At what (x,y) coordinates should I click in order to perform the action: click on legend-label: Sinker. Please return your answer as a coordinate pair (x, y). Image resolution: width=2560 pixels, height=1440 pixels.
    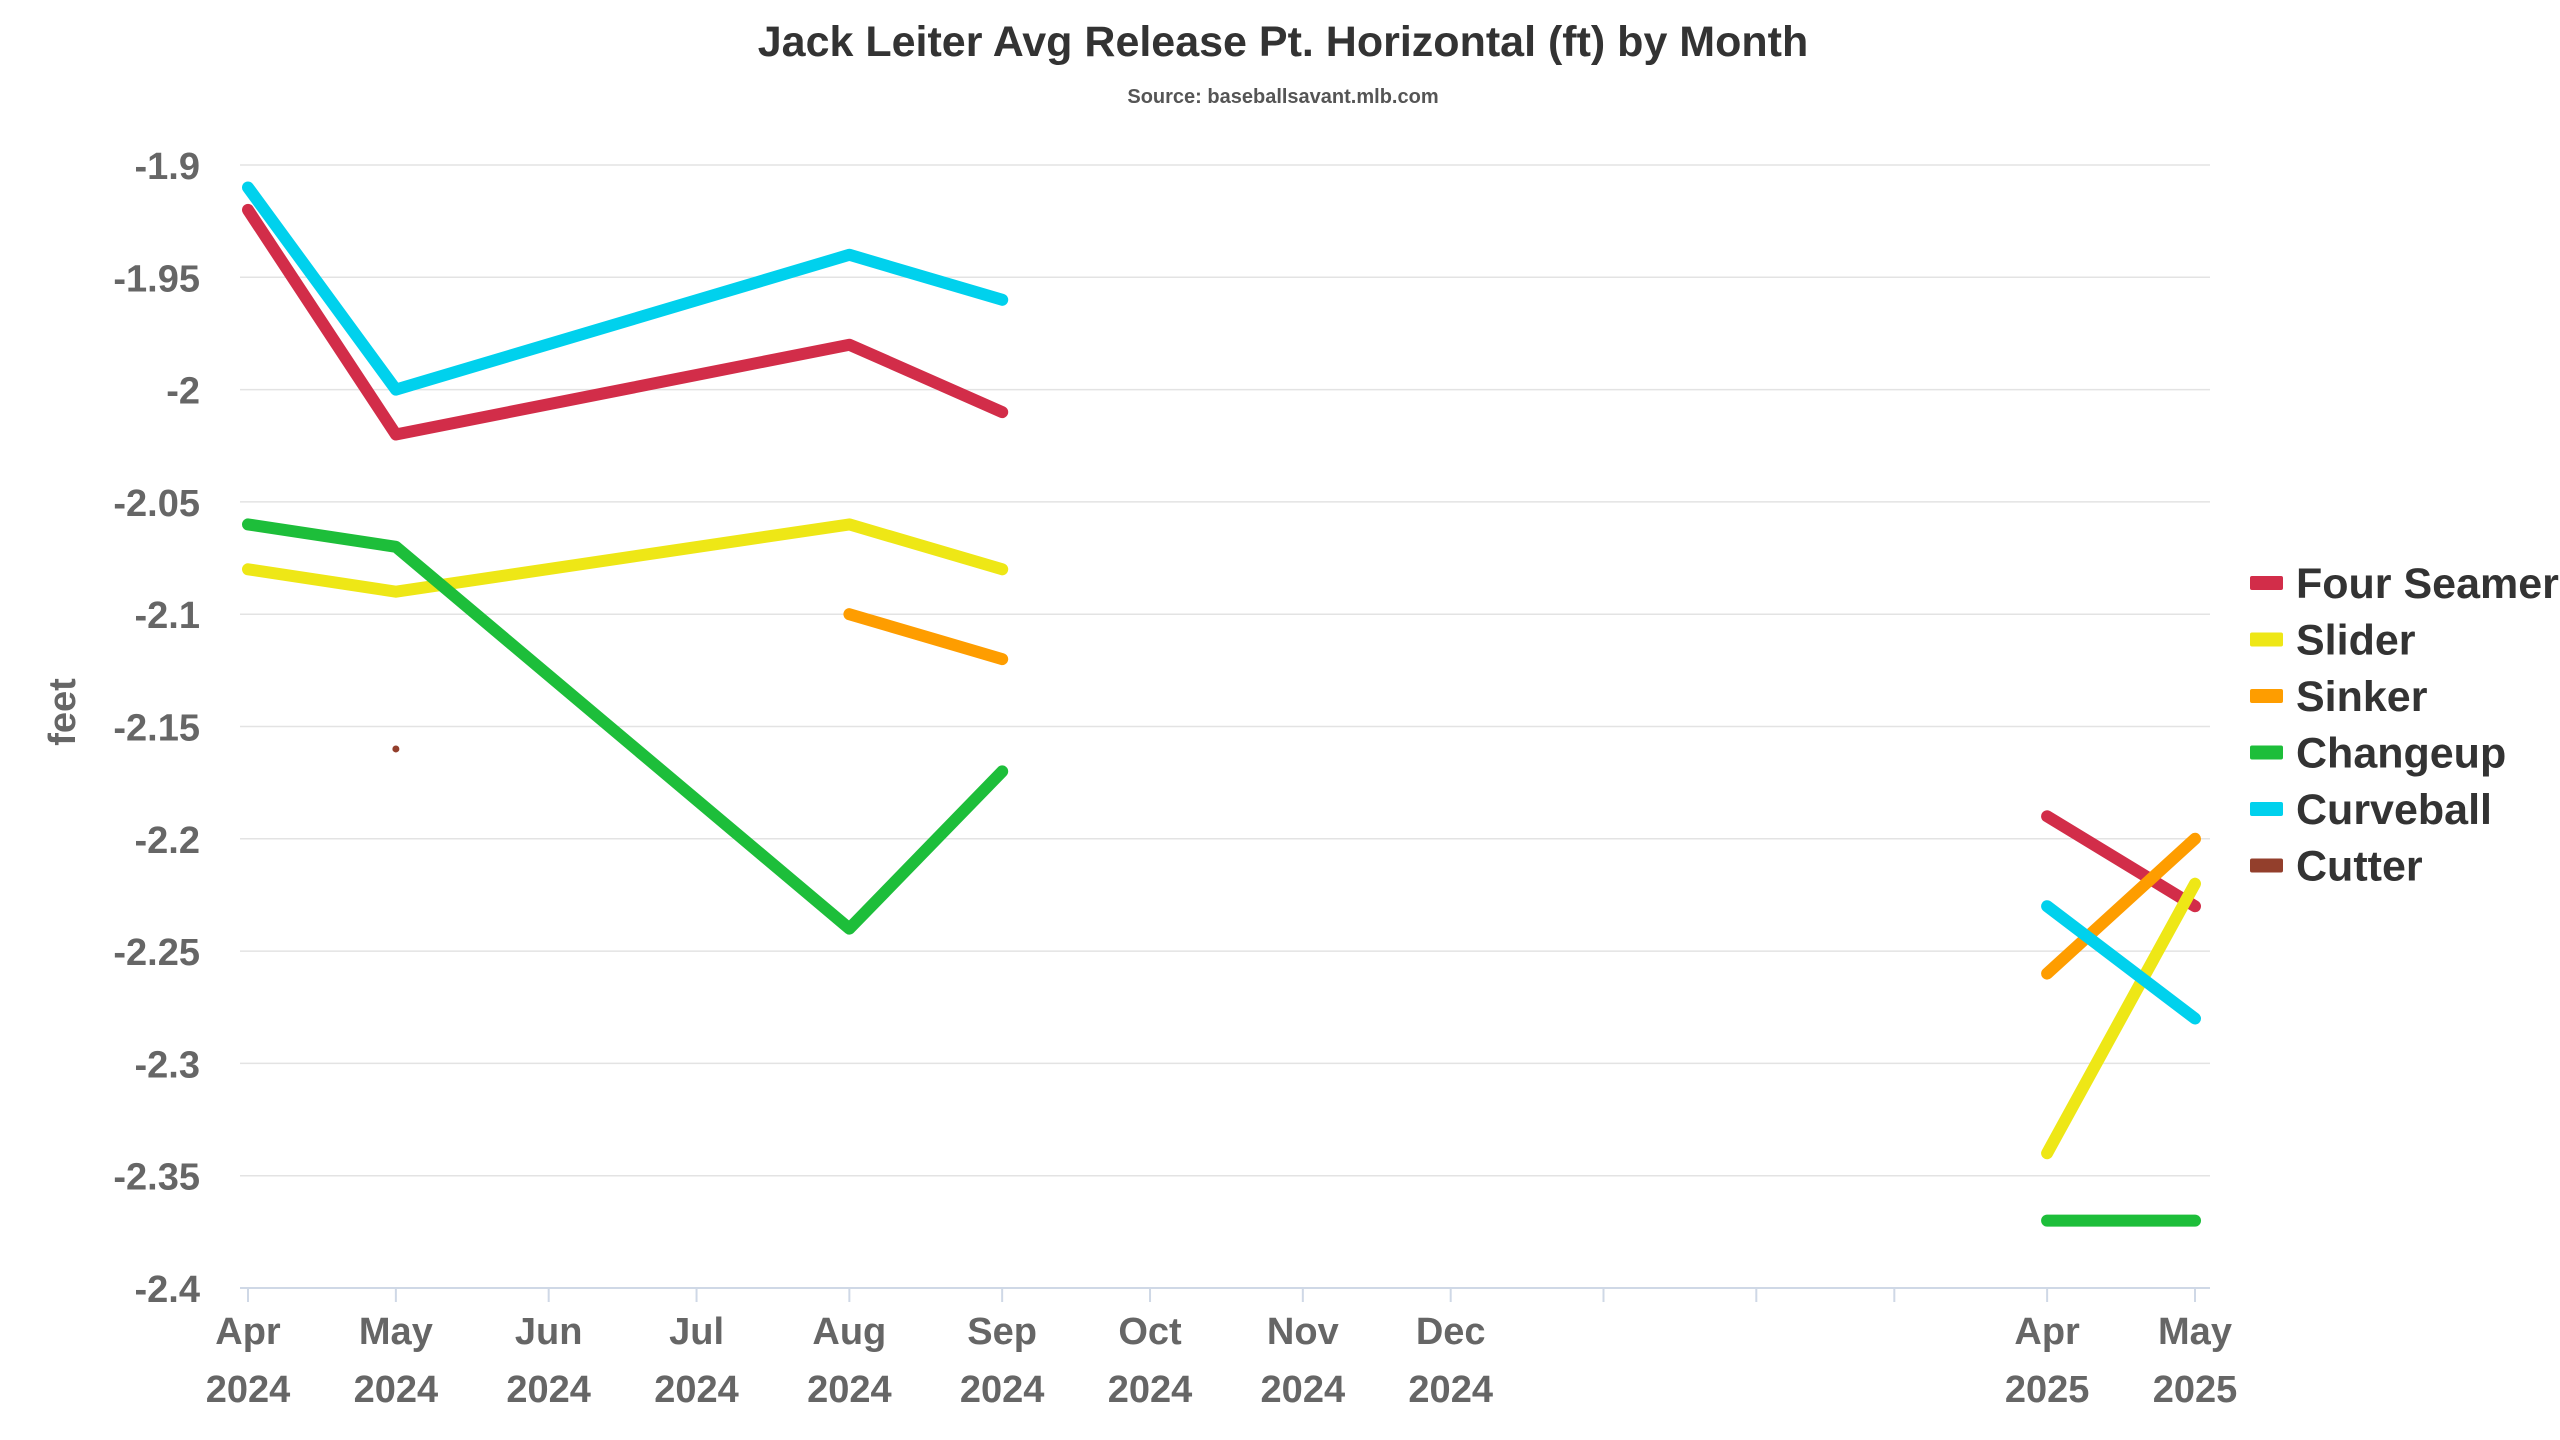
    Looking at the image, I should click on (2362, 697).